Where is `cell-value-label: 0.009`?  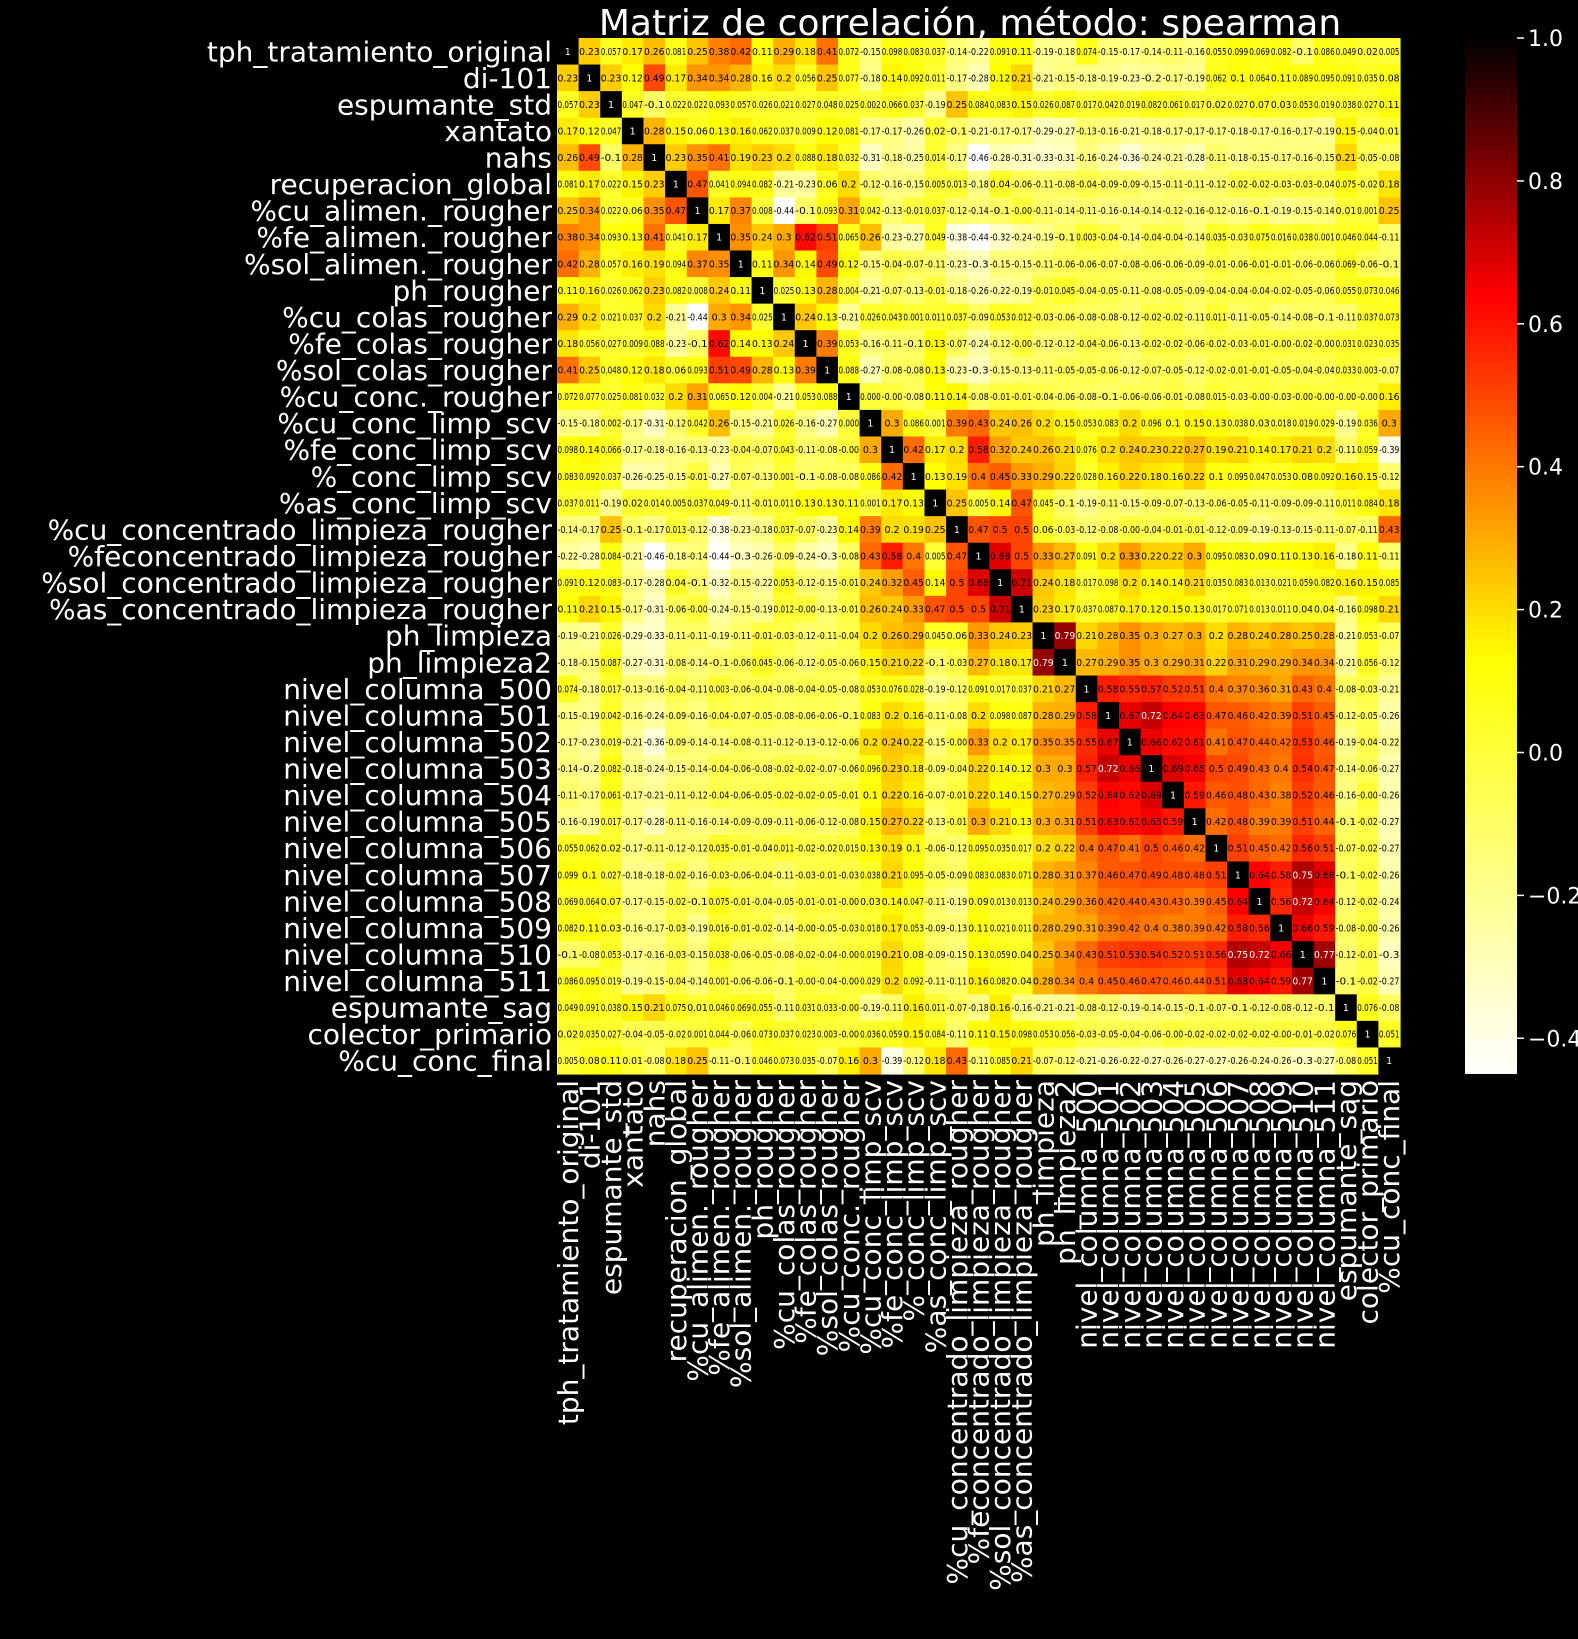
cell-value-label: 0.009 is located at coordinates (805, 131).